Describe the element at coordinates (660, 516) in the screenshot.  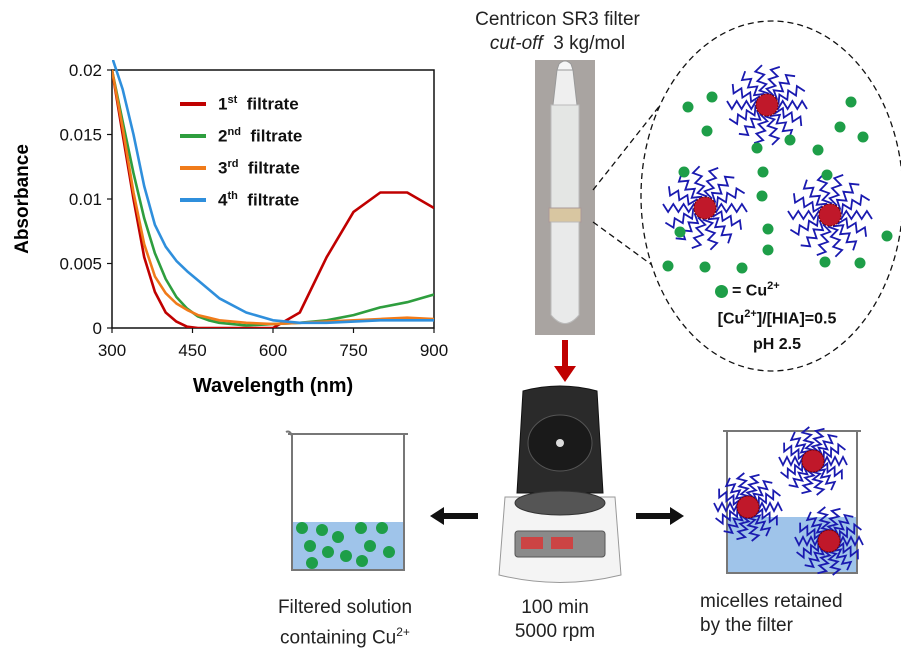
I see `arrow-right-icon` at that location.